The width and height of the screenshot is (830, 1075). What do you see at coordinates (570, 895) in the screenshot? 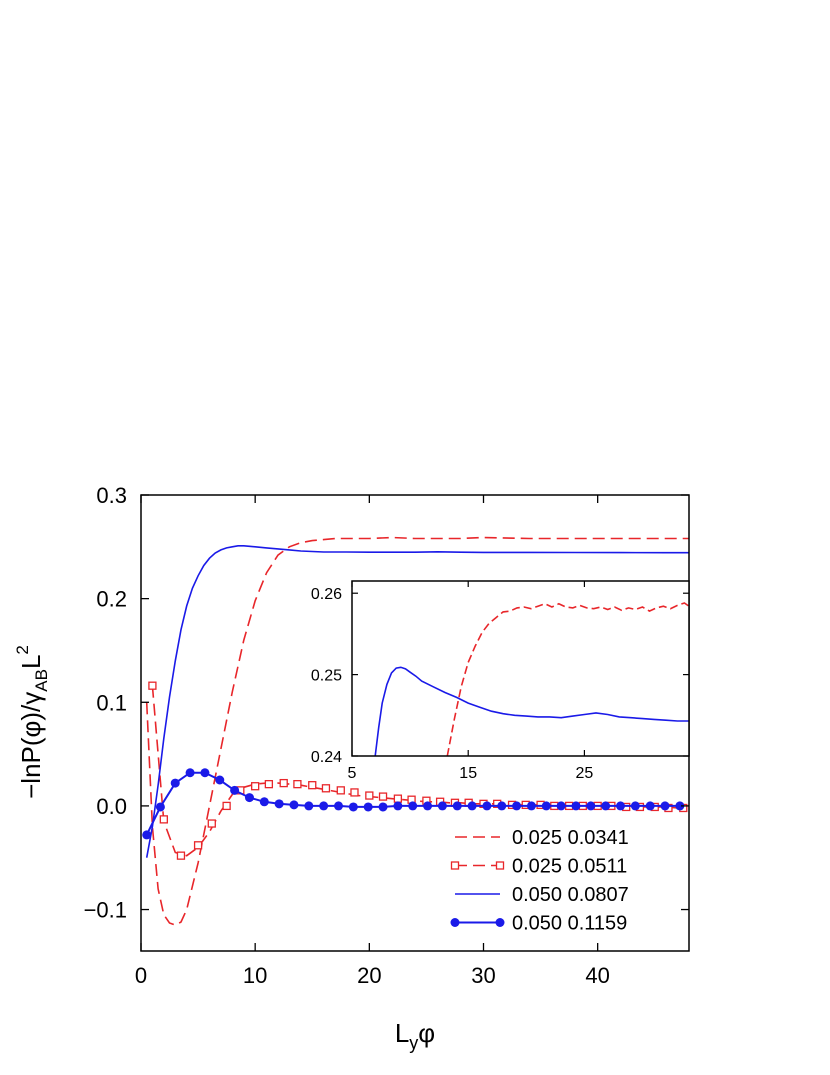
I see `legend-label-3: 0.050 0.0807` at bounding box center [570, 895].